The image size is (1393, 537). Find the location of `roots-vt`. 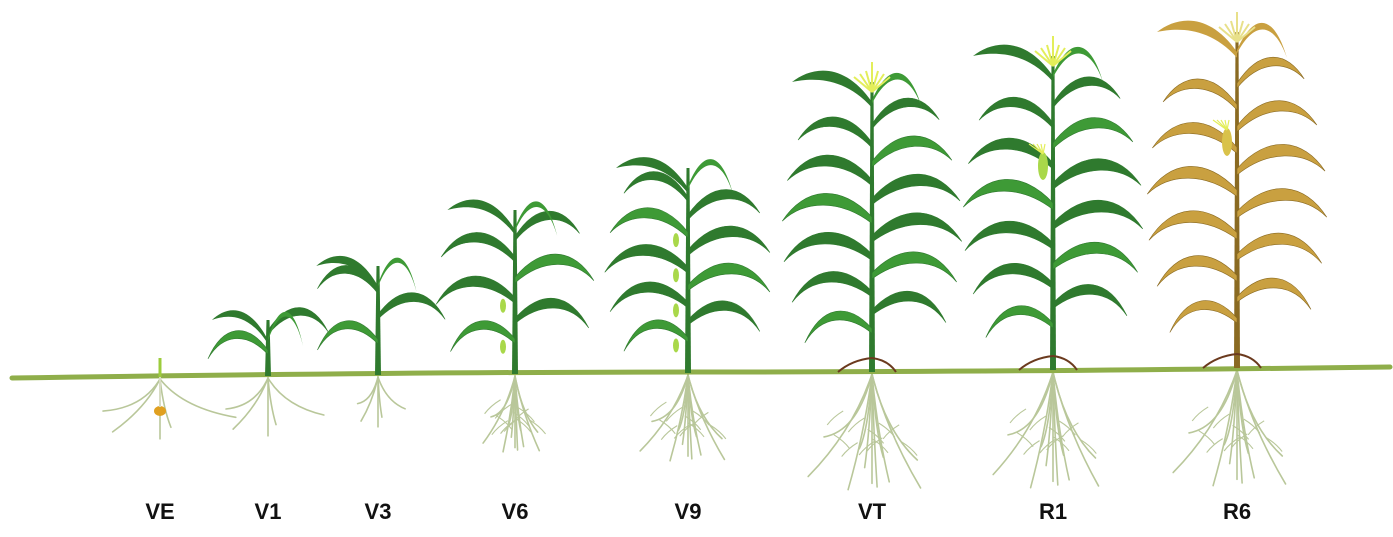

roots-vt is located at coordinates (864, 432).